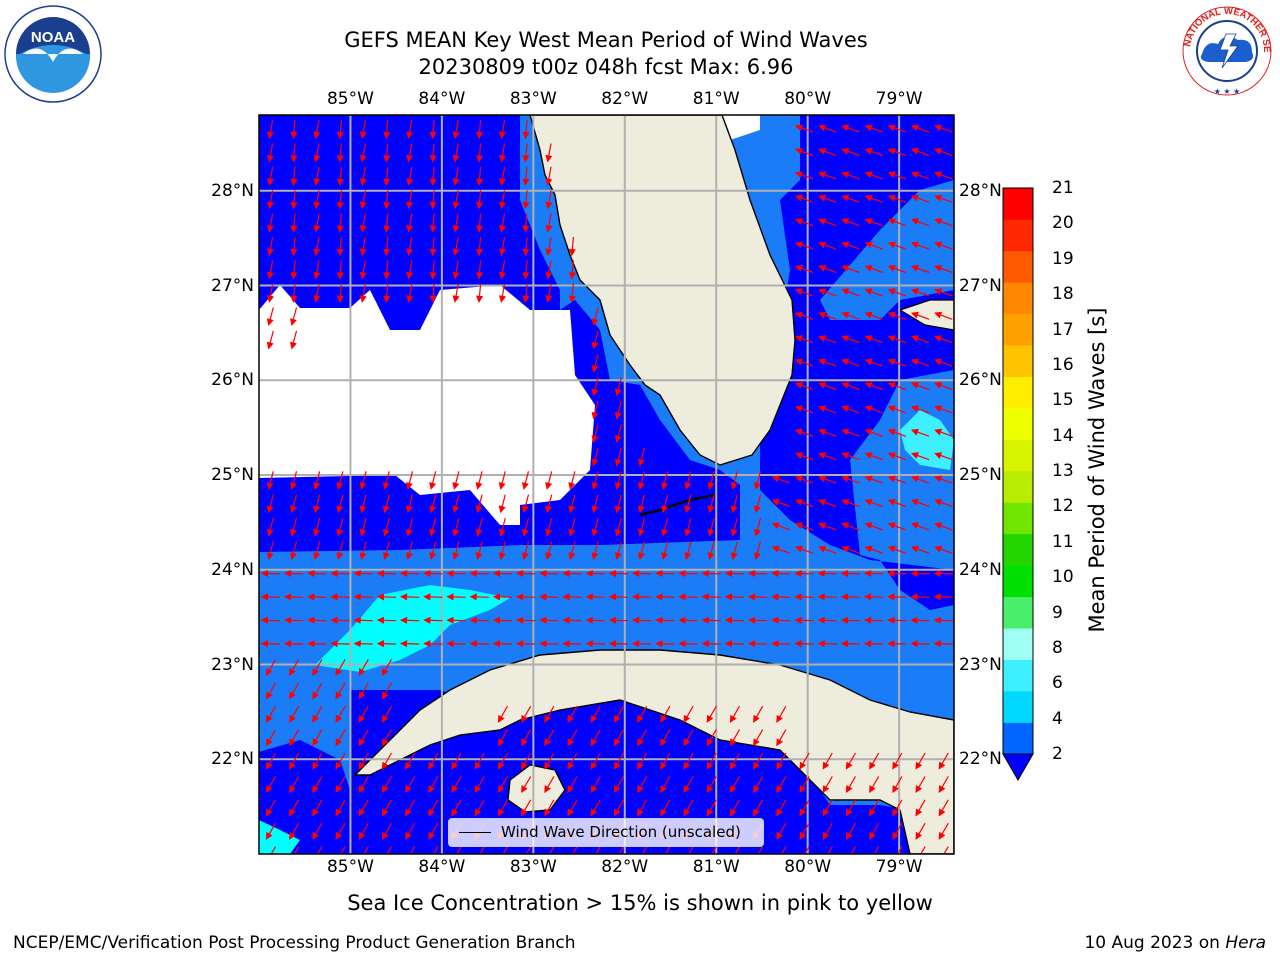 The image size is (1280, 960). What do you see at coordinates (1063, 541) in the screenshot?
I see `colorbar-tick-label: 11` at bounding box center [1063, 541].